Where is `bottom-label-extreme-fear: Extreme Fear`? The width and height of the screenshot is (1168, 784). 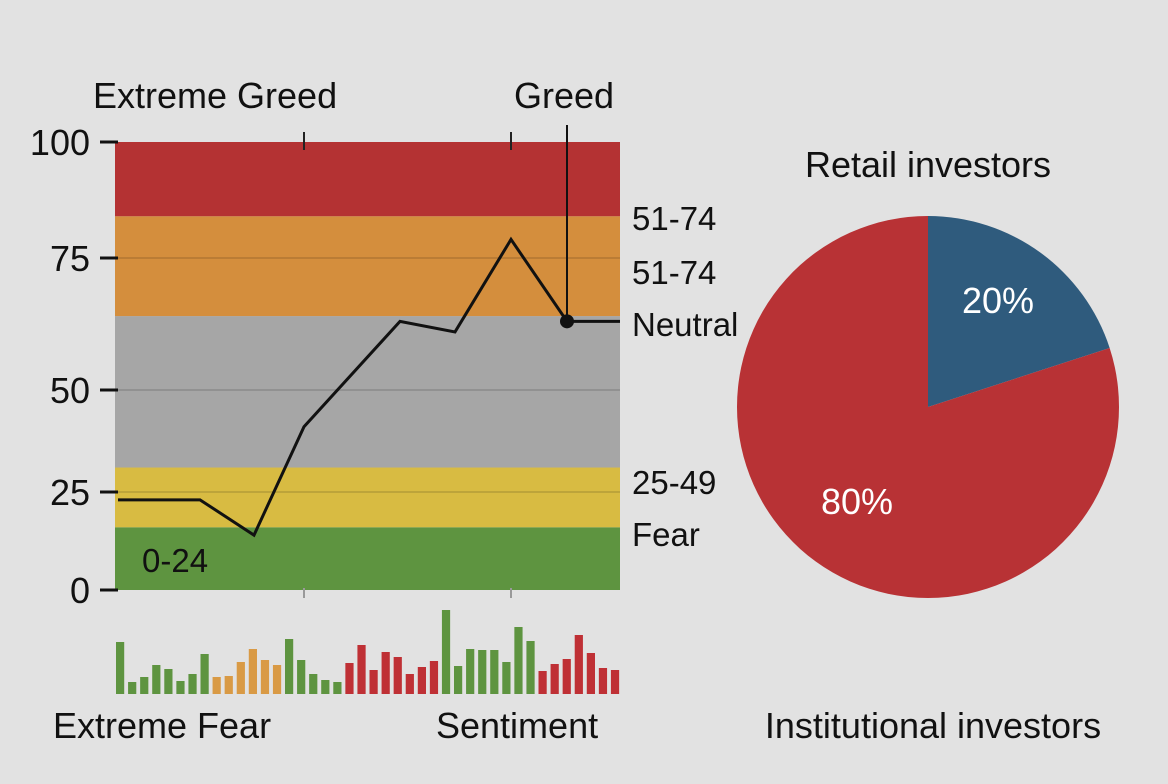
bottom-label-extreme-fear: Extreme Fear is located at coordinates (162, 725).